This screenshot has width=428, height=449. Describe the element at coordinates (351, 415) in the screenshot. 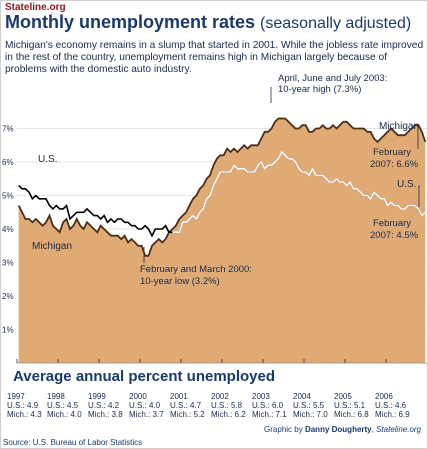

I see `annual-mich-value: Mich.: 6.8` at that location.